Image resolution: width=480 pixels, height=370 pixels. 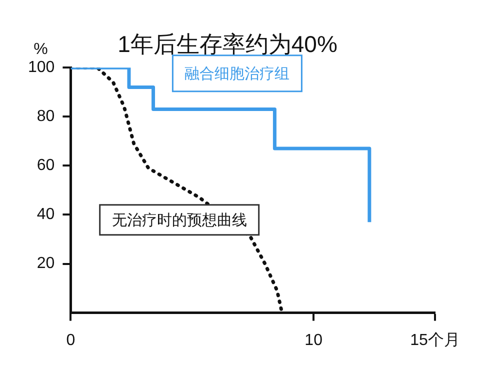 What do you see at coordinates (71, 340) in the screenshot?
I see `x-tick-label: 0` at bounding box center [71, 340].